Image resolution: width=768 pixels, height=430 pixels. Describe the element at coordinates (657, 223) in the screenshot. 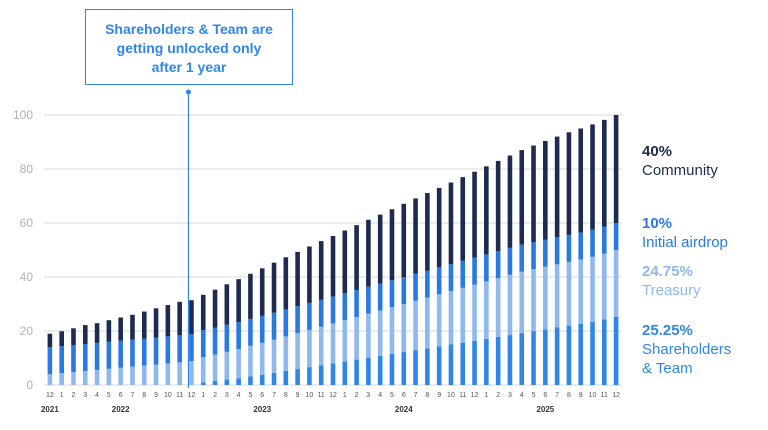

I see `legend-percent: 10%` at that location.